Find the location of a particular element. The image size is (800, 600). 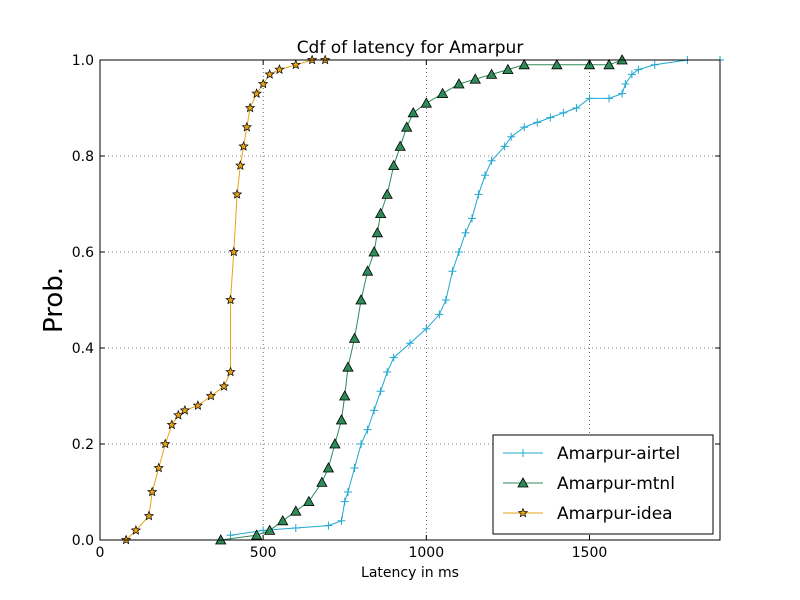

legend-item: Amarpur-mtnl is located at coordinates (589, 484).